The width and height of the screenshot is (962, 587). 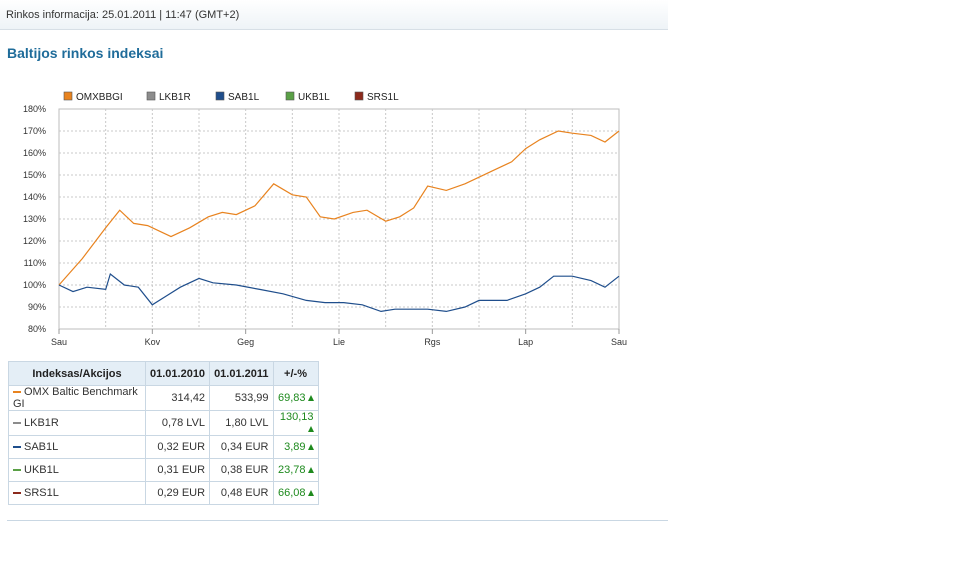 I want to click on row-value-2011: 533,99, so click(x=241, y=398).